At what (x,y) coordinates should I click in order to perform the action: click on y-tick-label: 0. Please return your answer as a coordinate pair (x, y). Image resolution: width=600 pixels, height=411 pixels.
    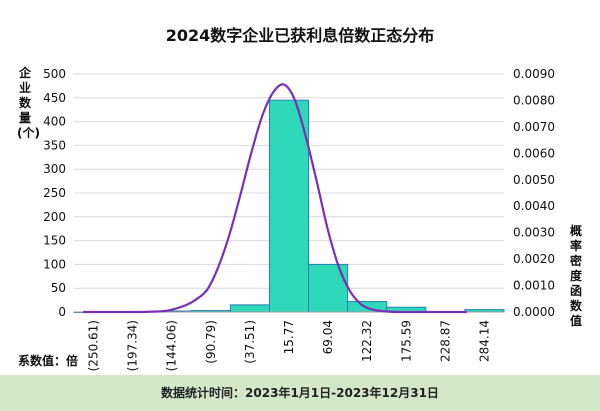
    Looking at the image, I should click on (62, 312).